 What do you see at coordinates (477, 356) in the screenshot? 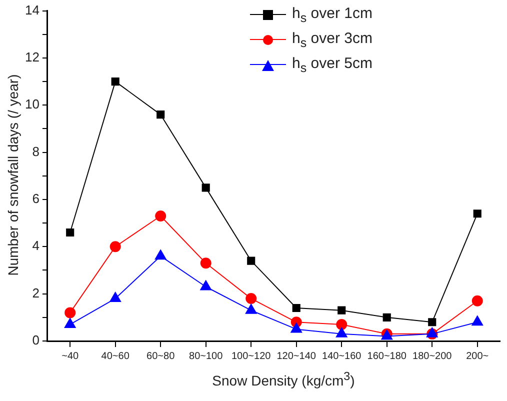
I see `x-tick-label: 200~` at bounding box center [477, 356].